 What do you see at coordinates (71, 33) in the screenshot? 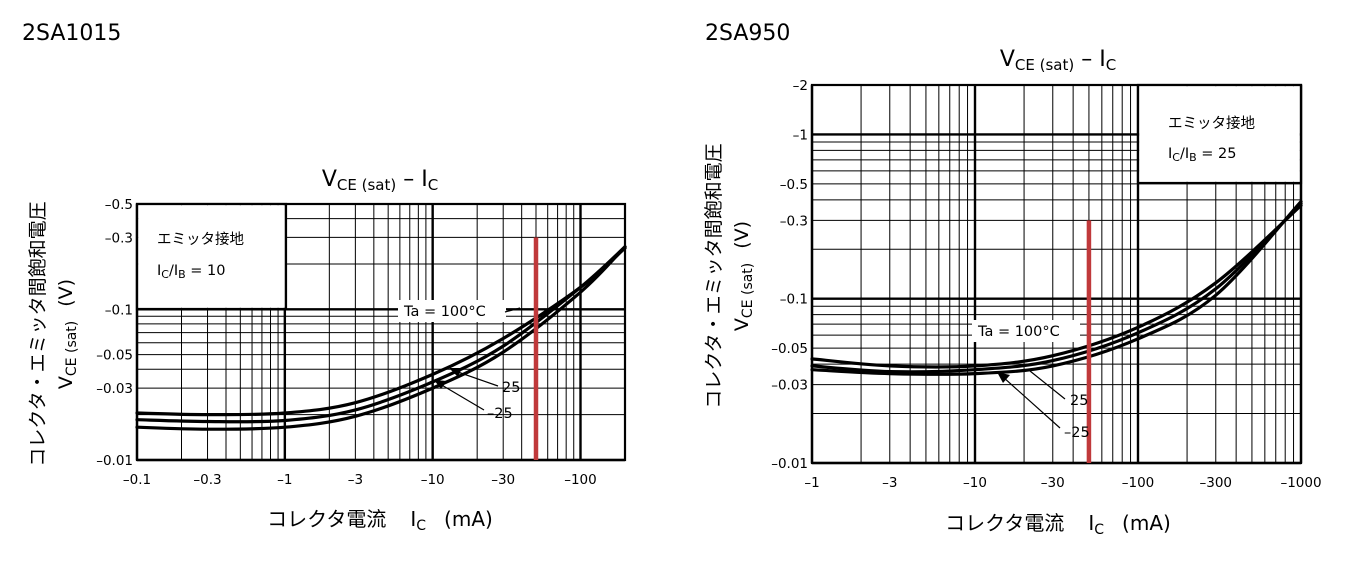
I see `part-number-2sa1015: 2SA1015` at bounding box center [71, 33].